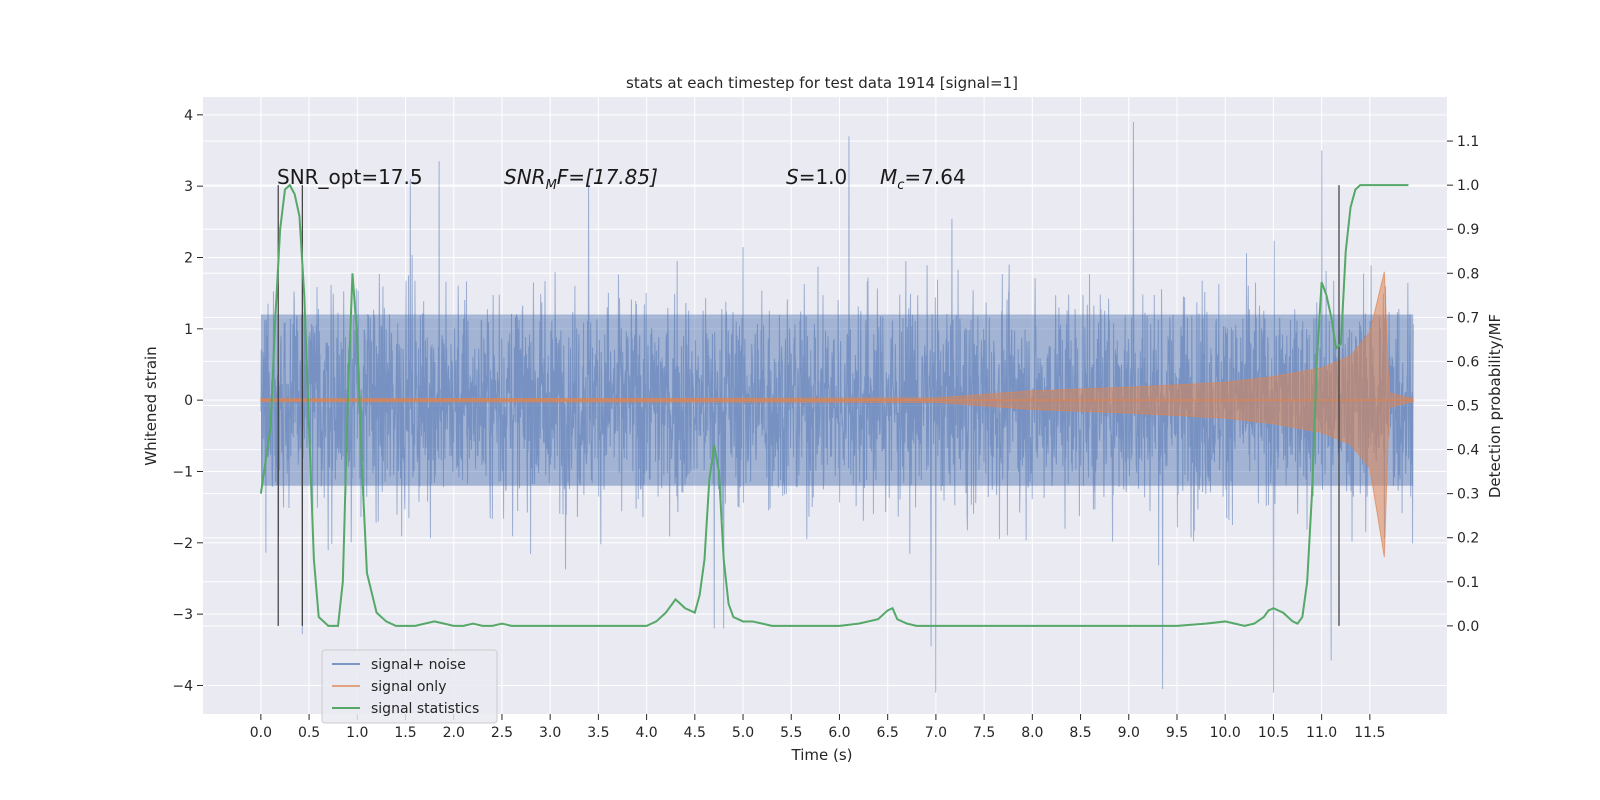 Image resolution: width=1600 pixels, height=800 pixels. What do you see at coordinates (182, 686) in the screenshot?
I see `y-tick-label: −4` at bounding box center [182, 686].